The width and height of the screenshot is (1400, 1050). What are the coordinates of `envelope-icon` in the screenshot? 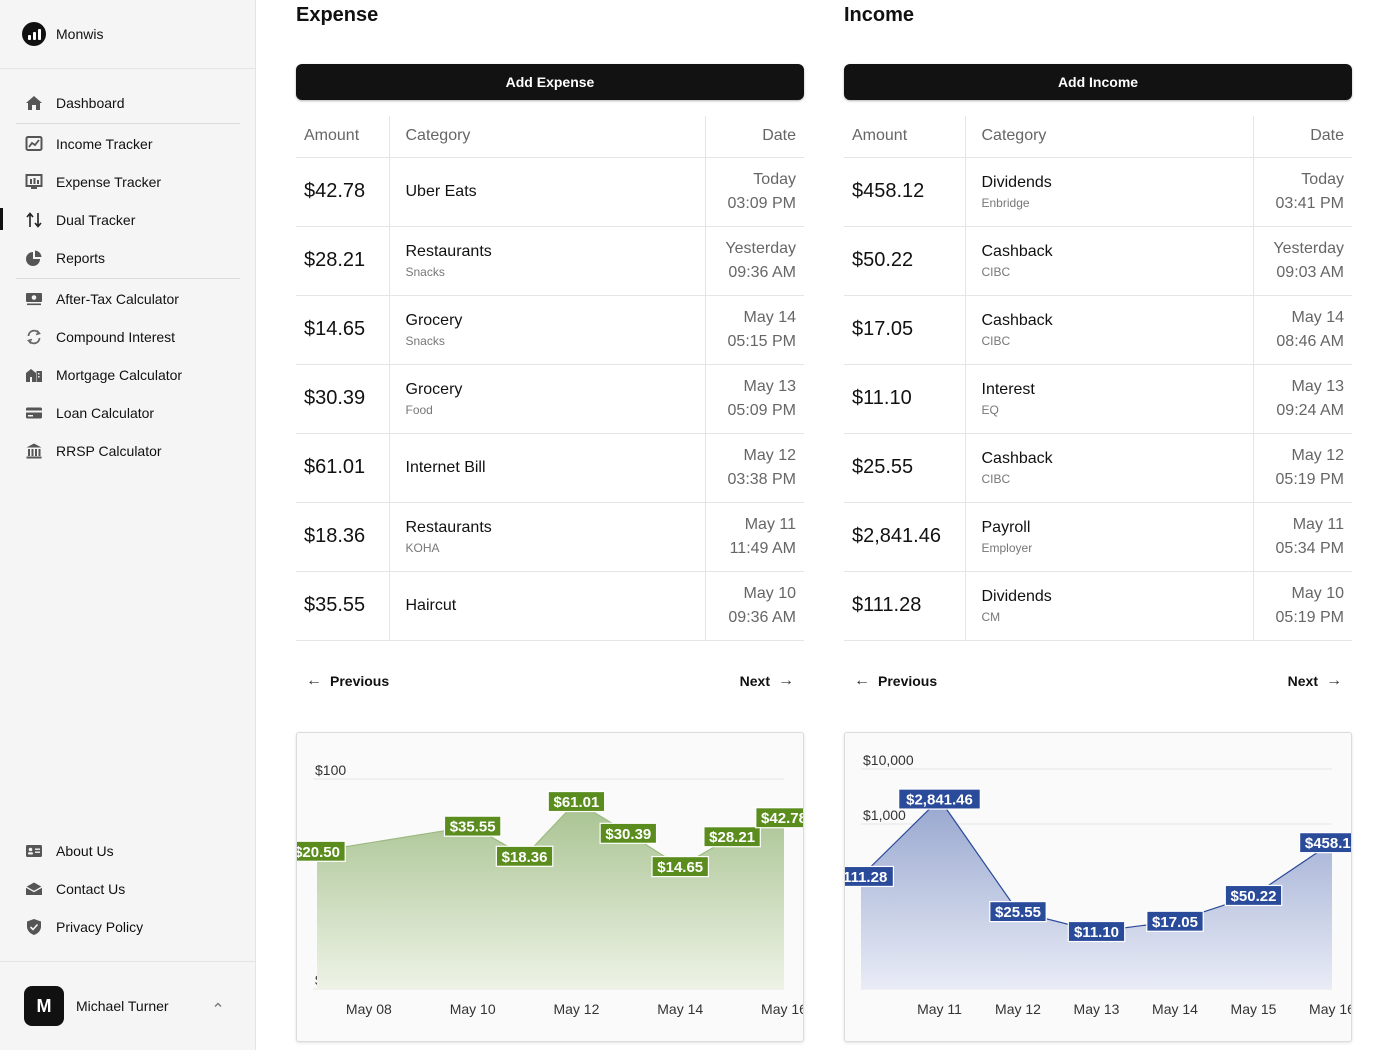 It's located at (34, 889).